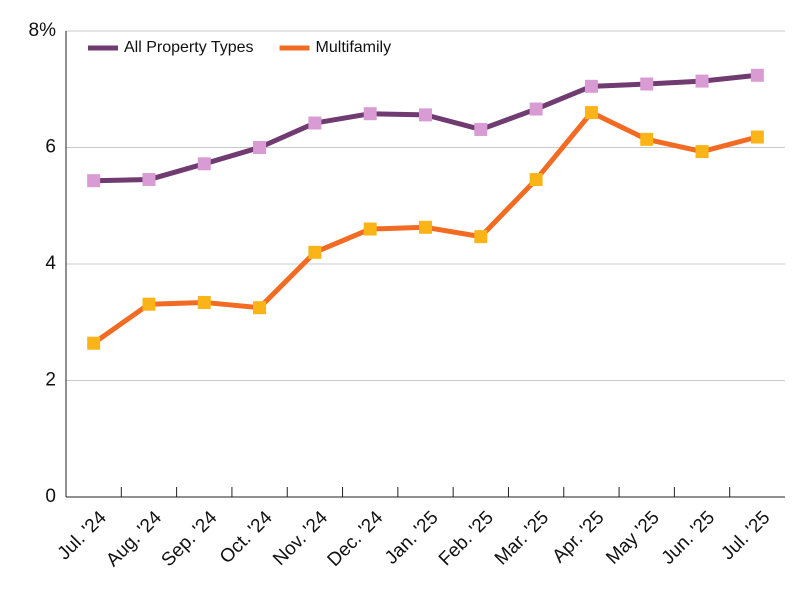 The width and height of the screenshot is (800, 600). Describe the element at coordinates (50, 263) in the screenshot. I see `y-tick-label: 4` at that location.